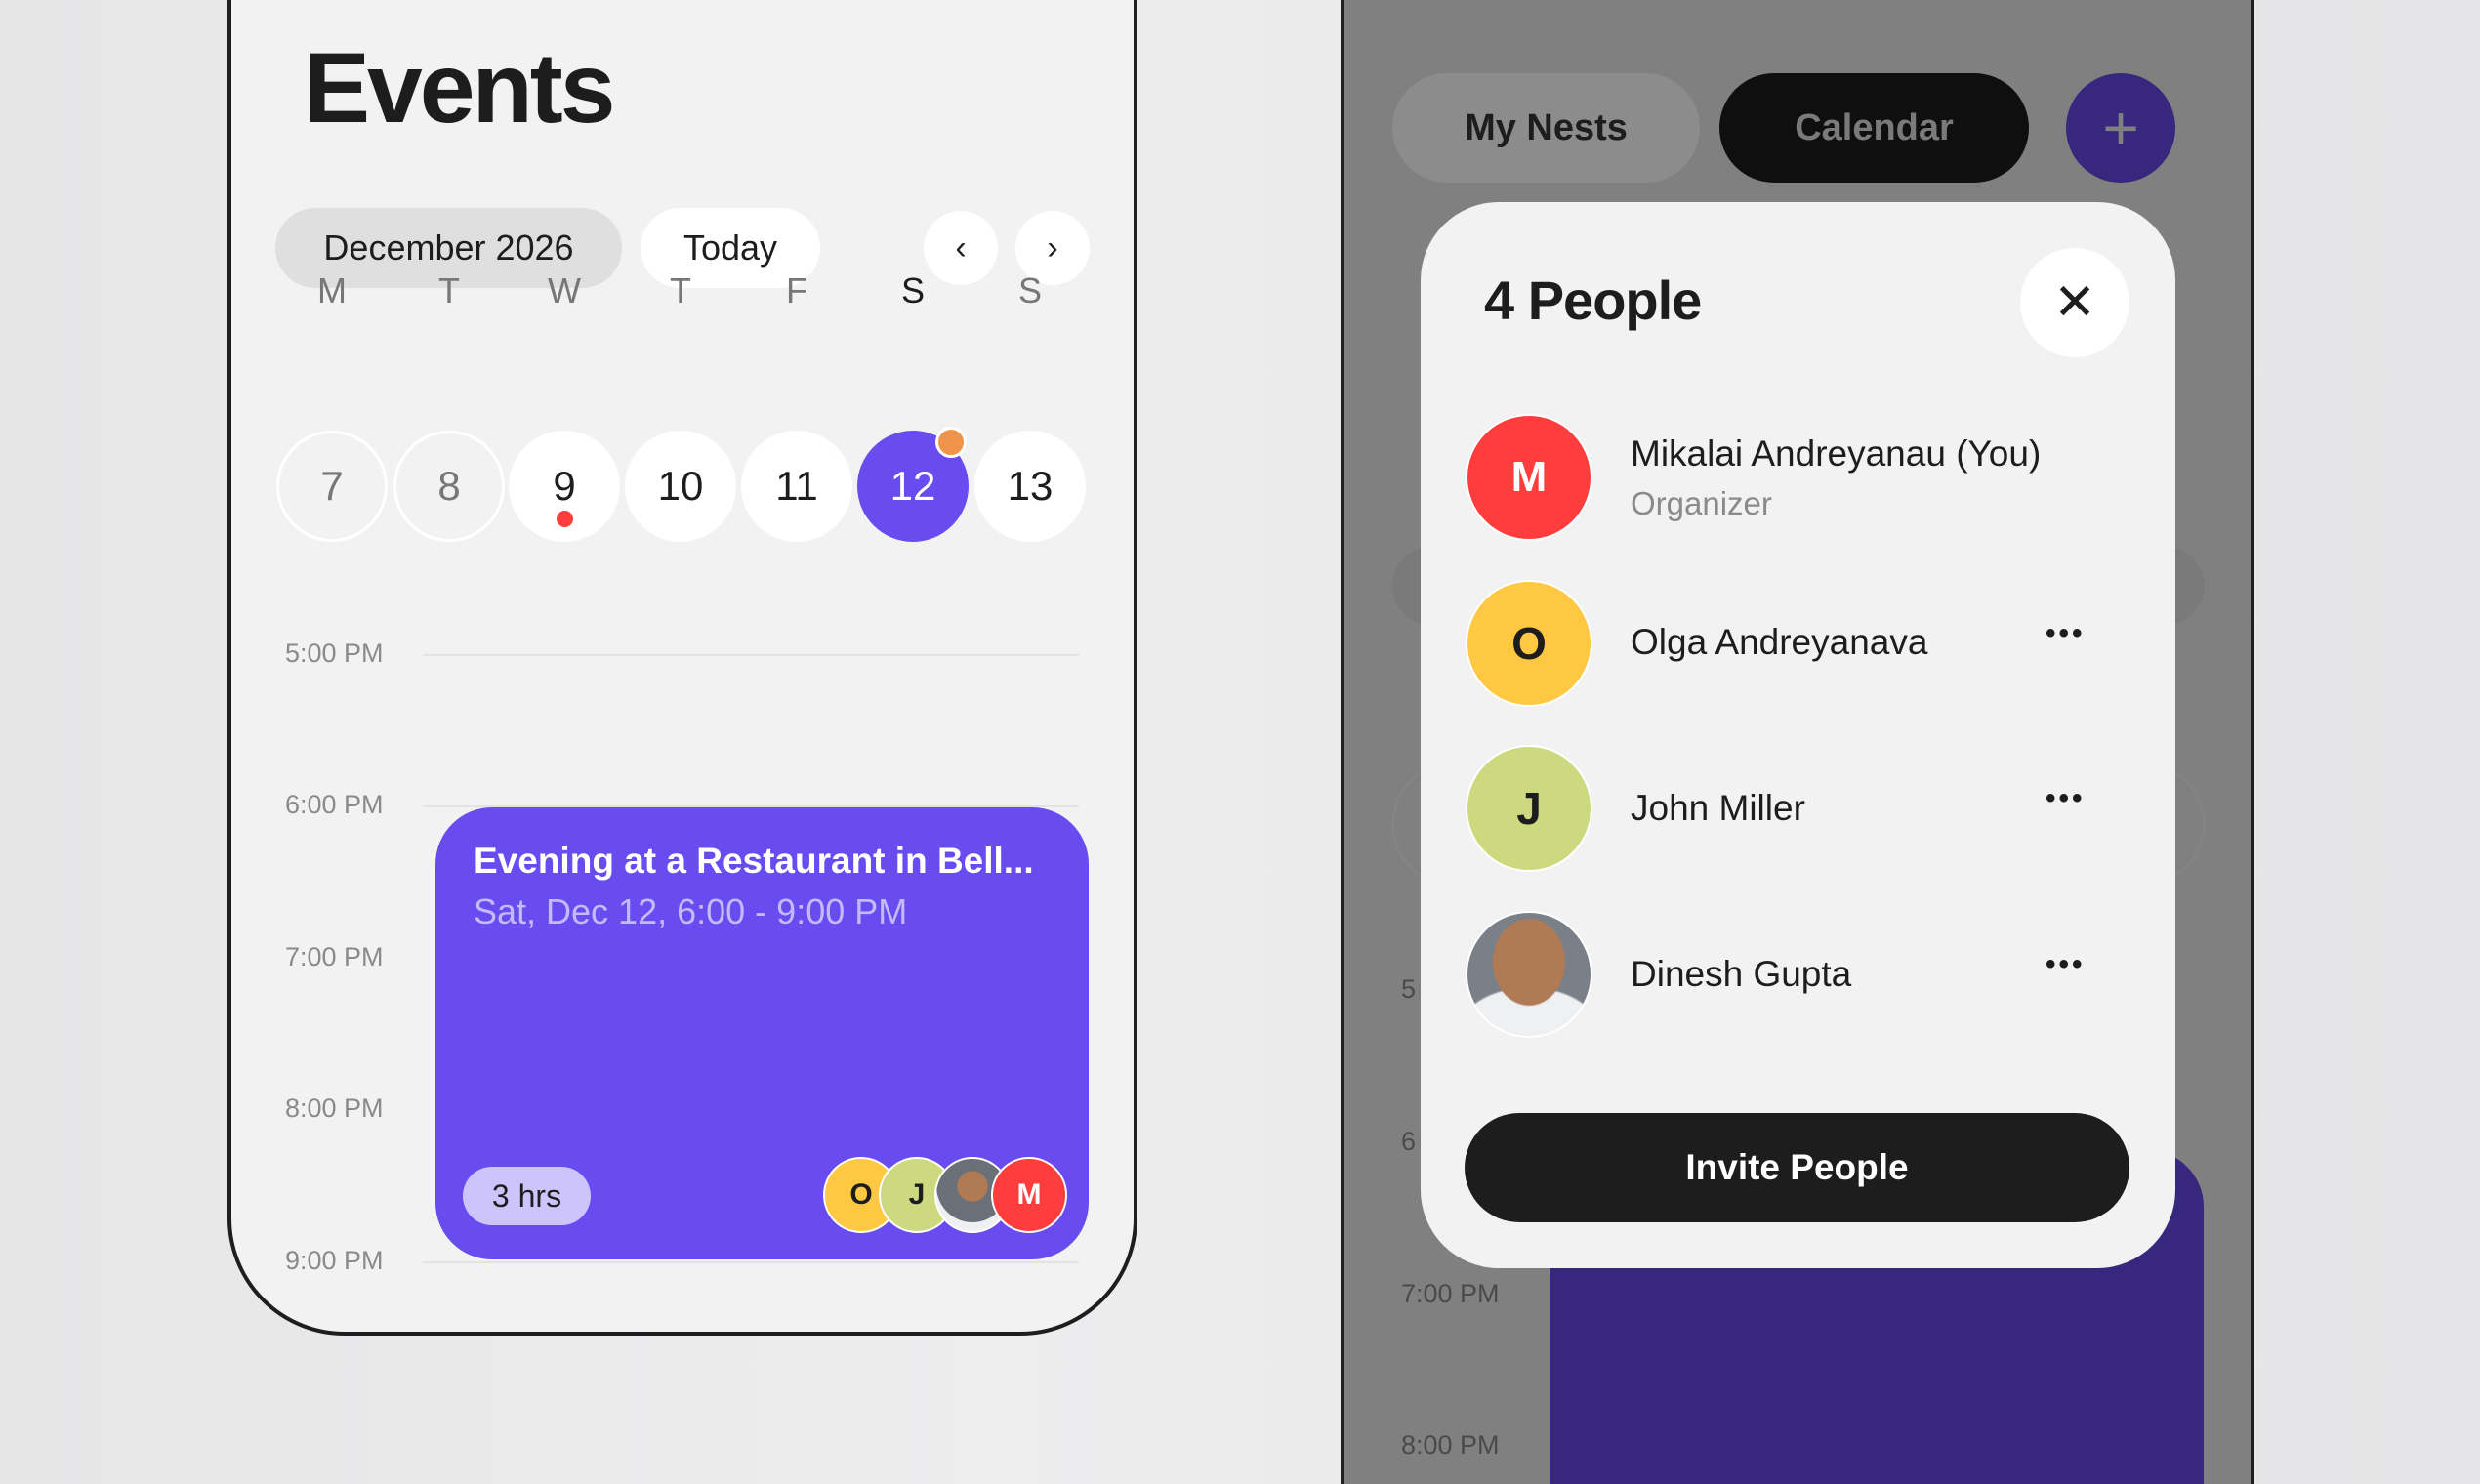 The width and height of the screenshot is (2480, 1484). What do you see at coordinates (1409, 989) in the screenshot?
I see `time-label: 5` at bounding box center [1409, 989].